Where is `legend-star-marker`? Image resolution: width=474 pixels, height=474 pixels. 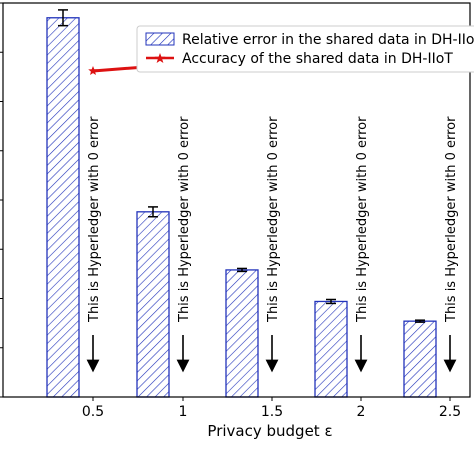
legend-star-marker is located at coordinates (160, 58).